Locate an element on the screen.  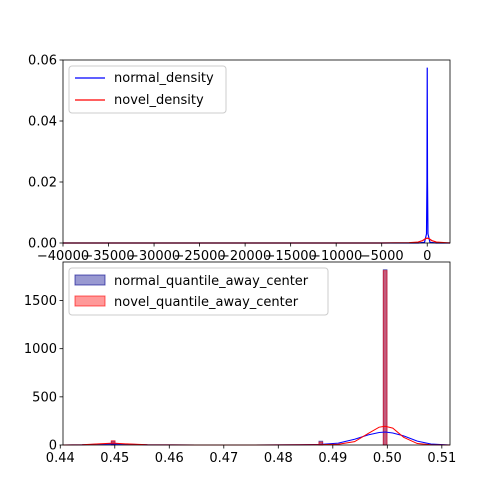
top-plot-y-ticks: 0.00 0.02 0.04 0.06 is located at coordinates (45, 153).